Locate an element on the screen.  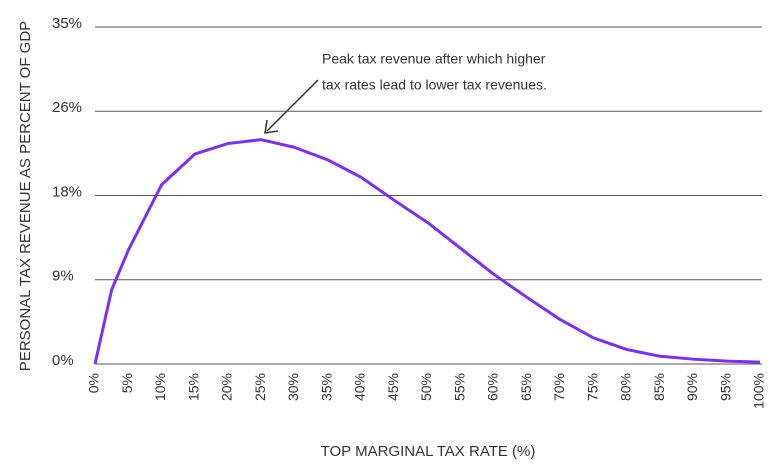
y-tick-label: 35% is located at coordinates (67, 23).